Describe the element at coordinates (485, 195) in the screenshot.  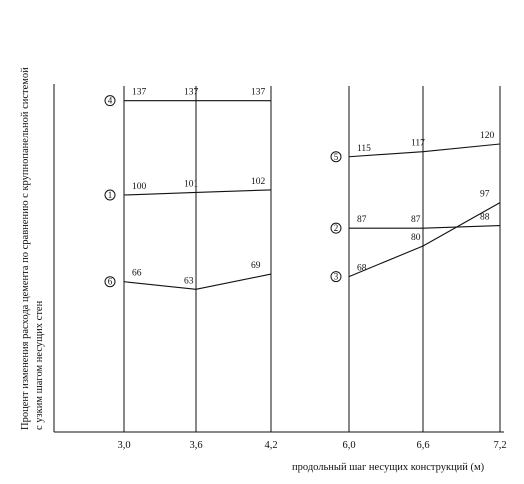
I see `data-label-3-2: 97` at that location.